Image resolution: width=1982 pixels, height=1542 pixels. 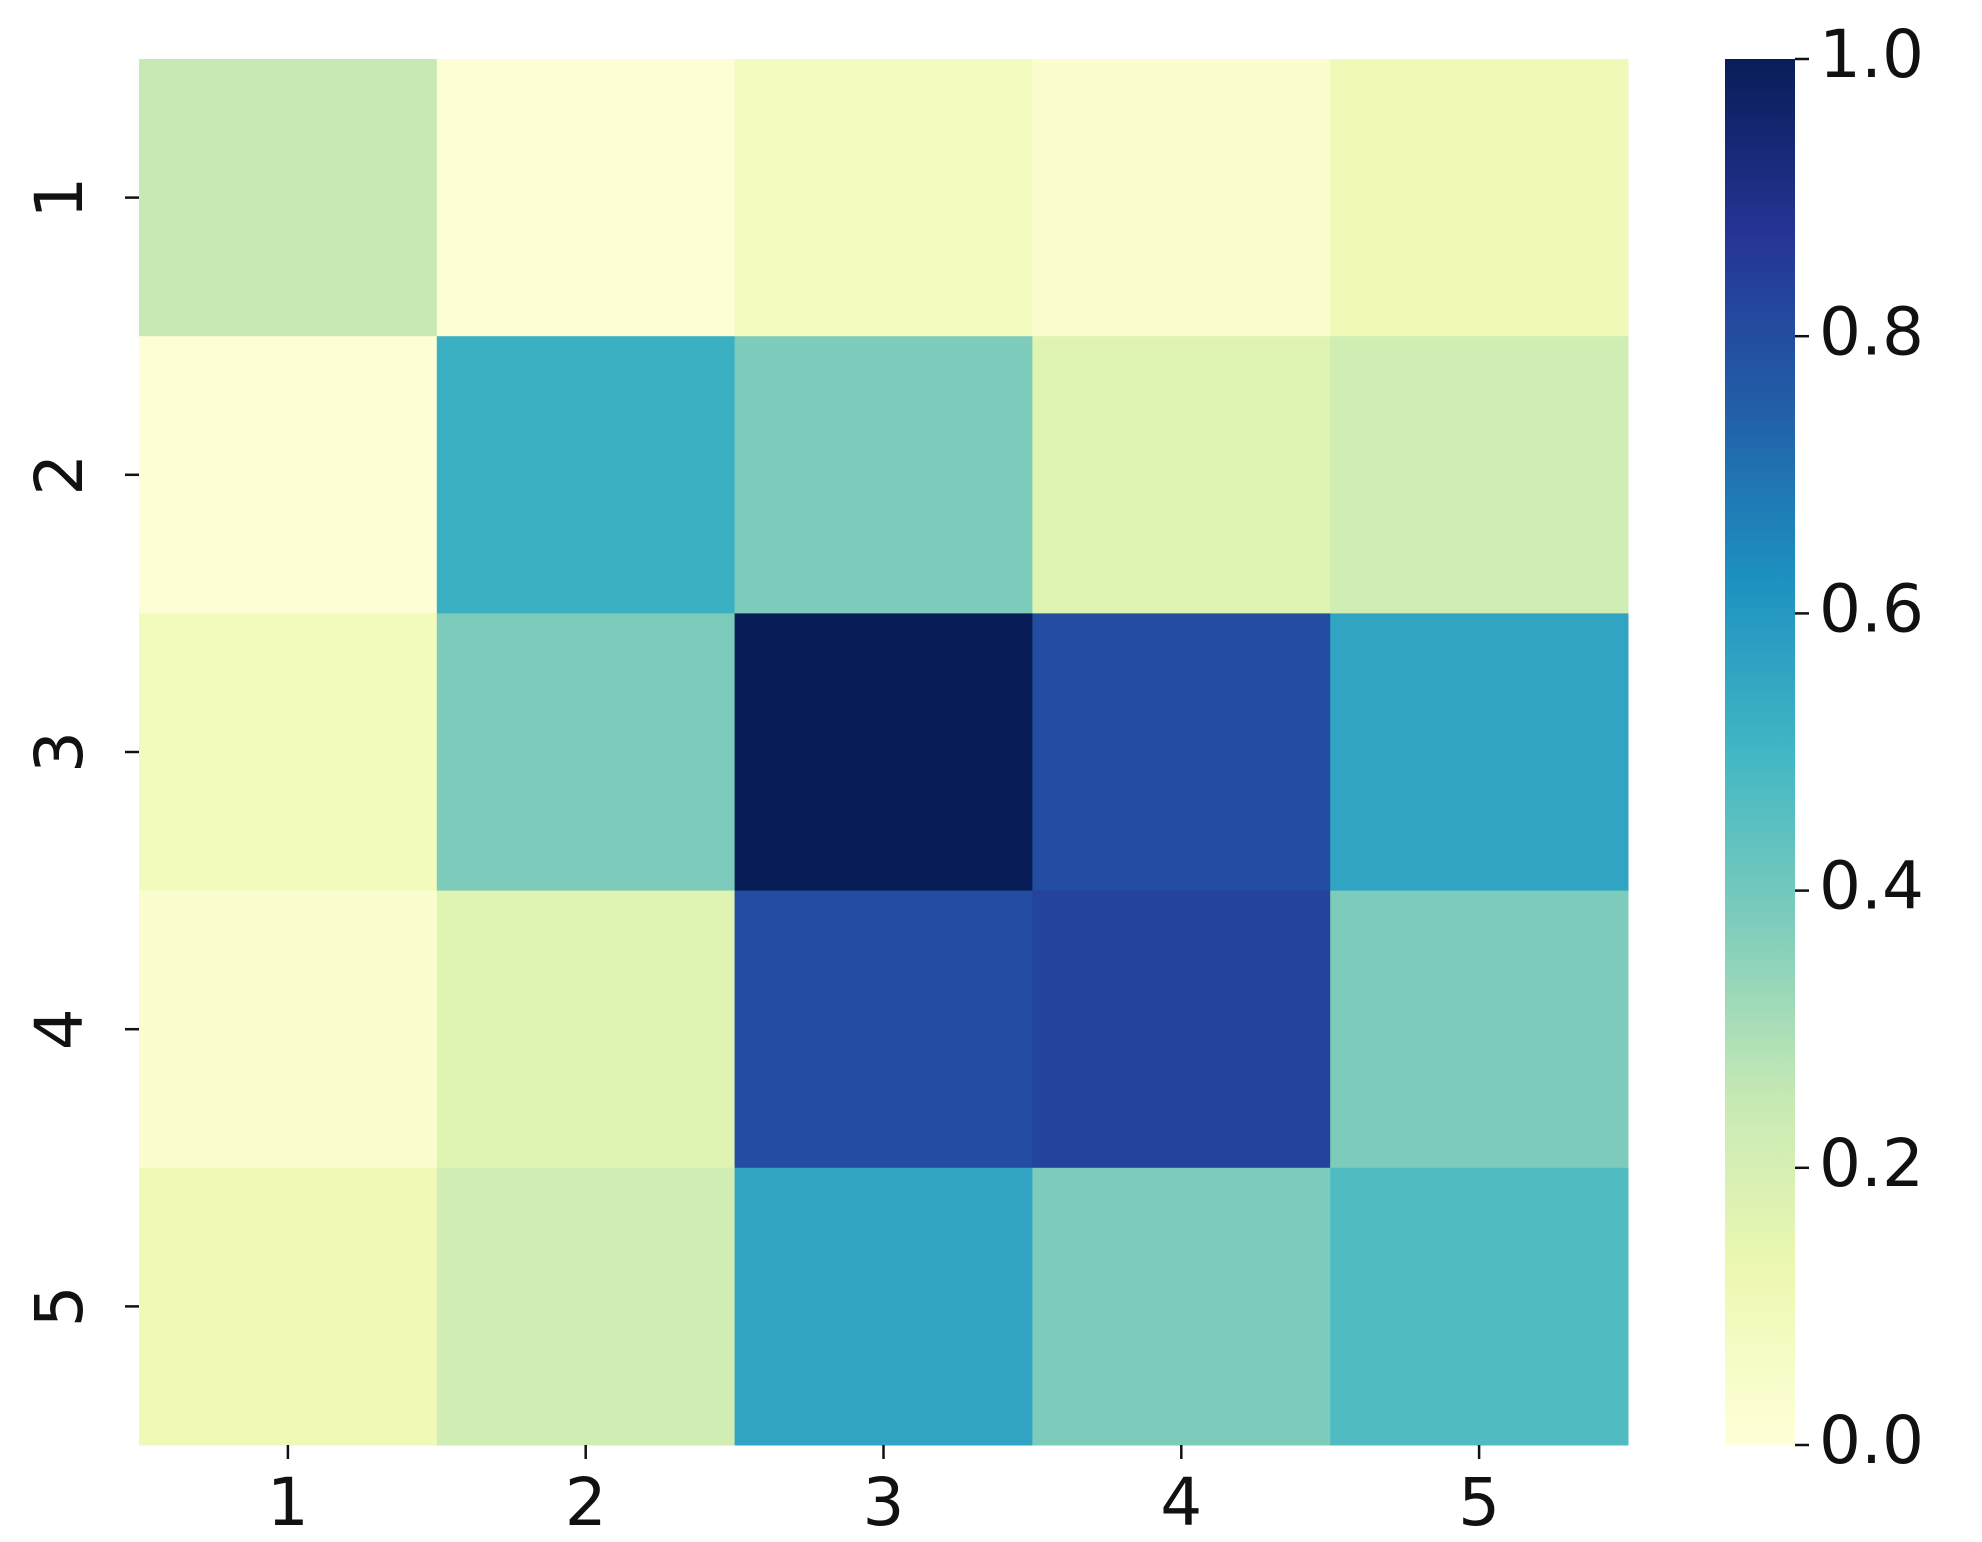 I want to click on x-tick-label: 2, so click(x=586, y=1502).